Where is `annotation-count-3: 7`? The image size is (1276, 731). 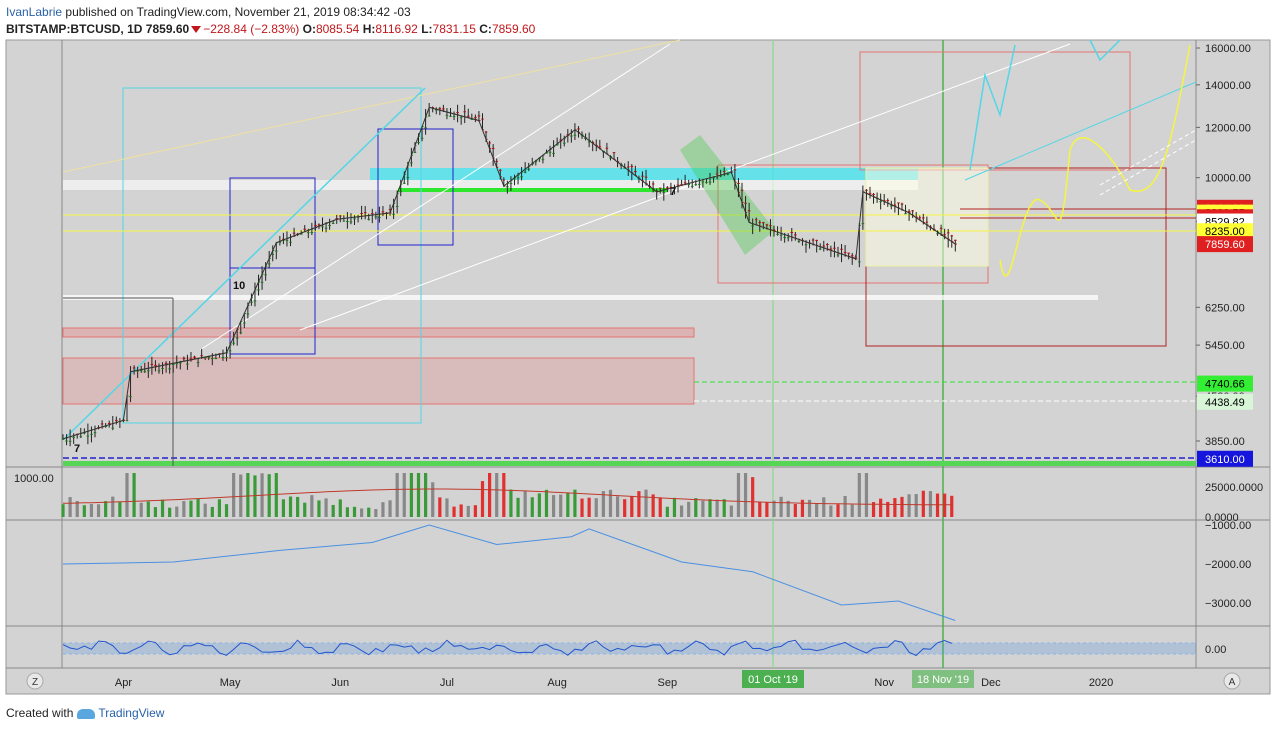 annotation-count-3: 7 is located at coordinates (673, 192).